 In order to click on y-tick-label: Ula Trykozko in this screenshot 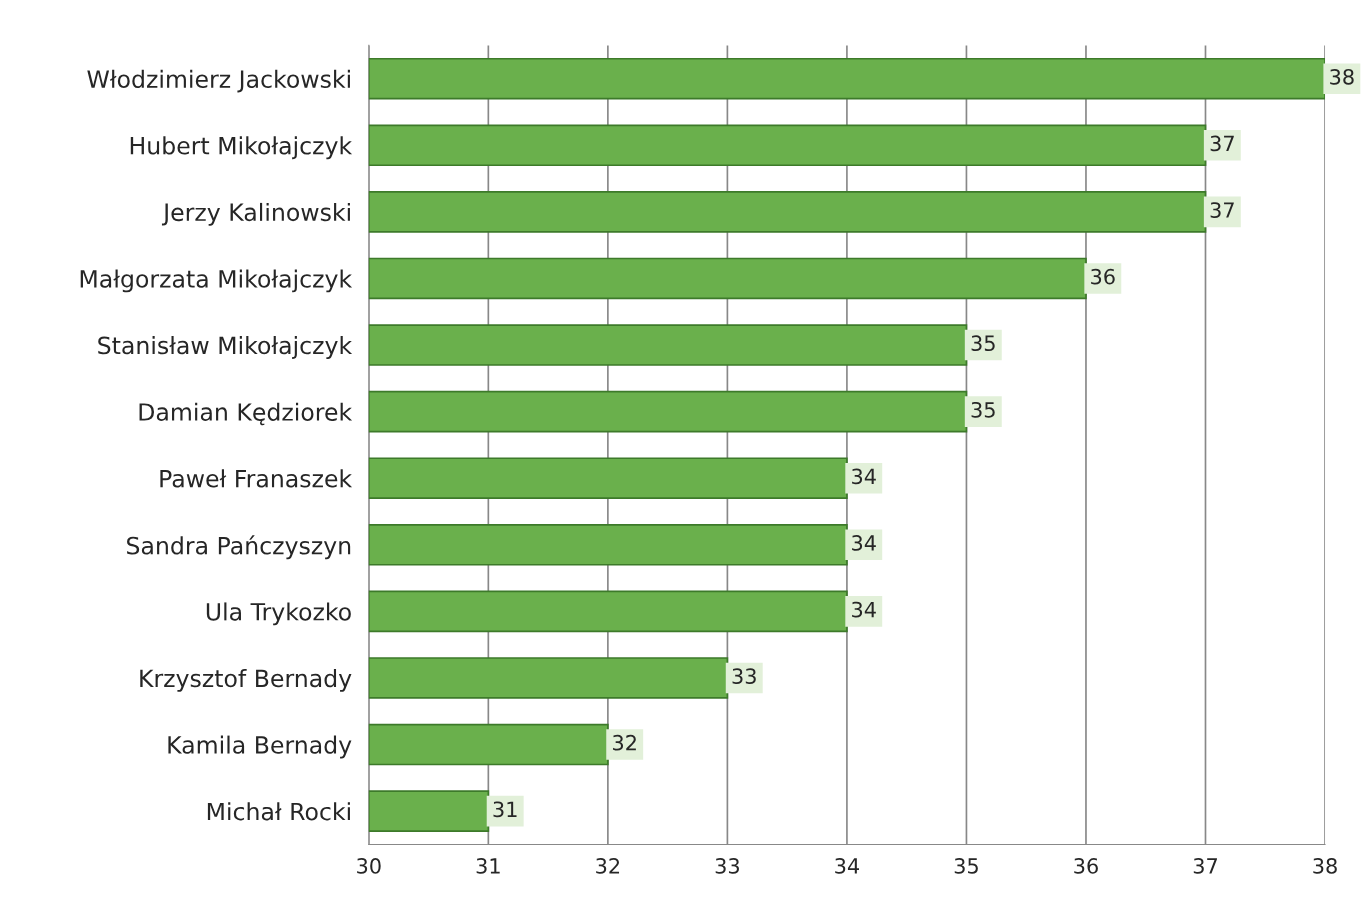, I will do `click(278, 614)`.